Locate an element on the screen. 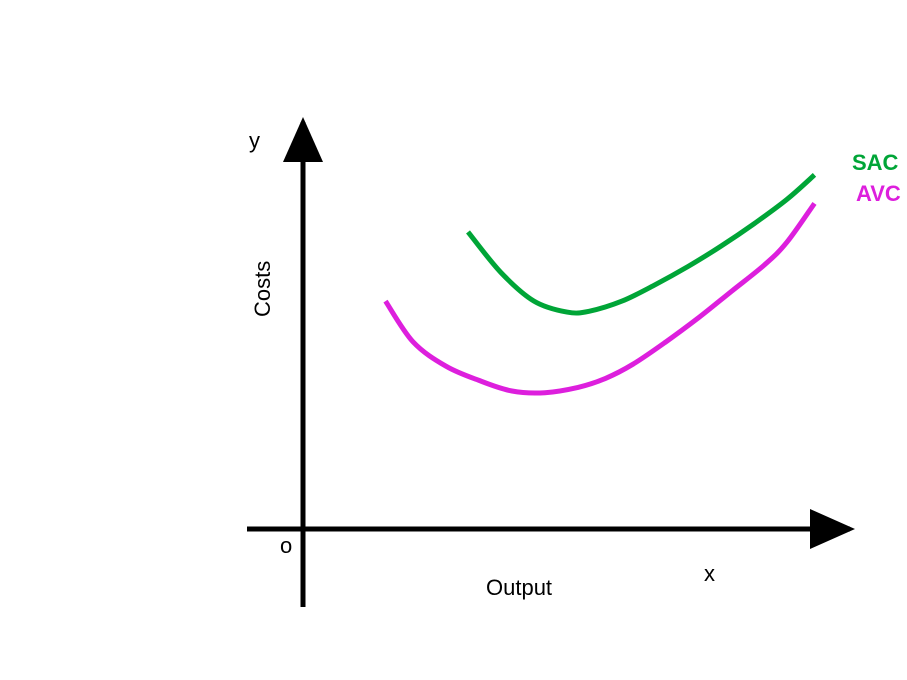 This screenshot has height=680, width=907. x-axis-label: Output is located at coordinates (519, 587).